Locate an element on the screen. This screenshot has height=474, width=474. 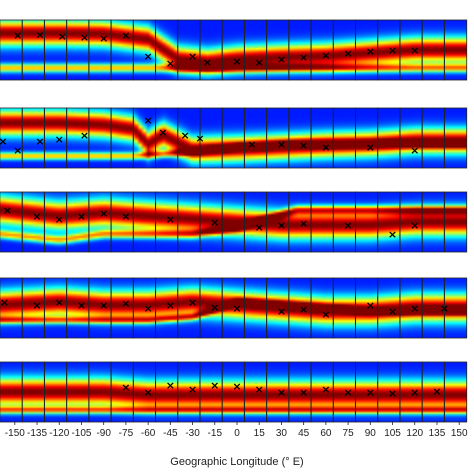
panel-2-marker-10: × is located at coordinates (251, 144).